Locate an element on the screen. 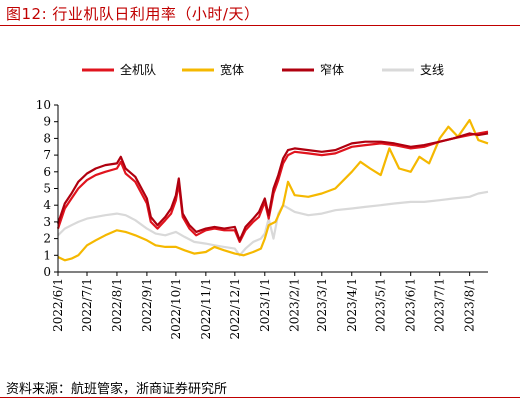  y-tick-label: 0 is located at coordinates (47, 272).